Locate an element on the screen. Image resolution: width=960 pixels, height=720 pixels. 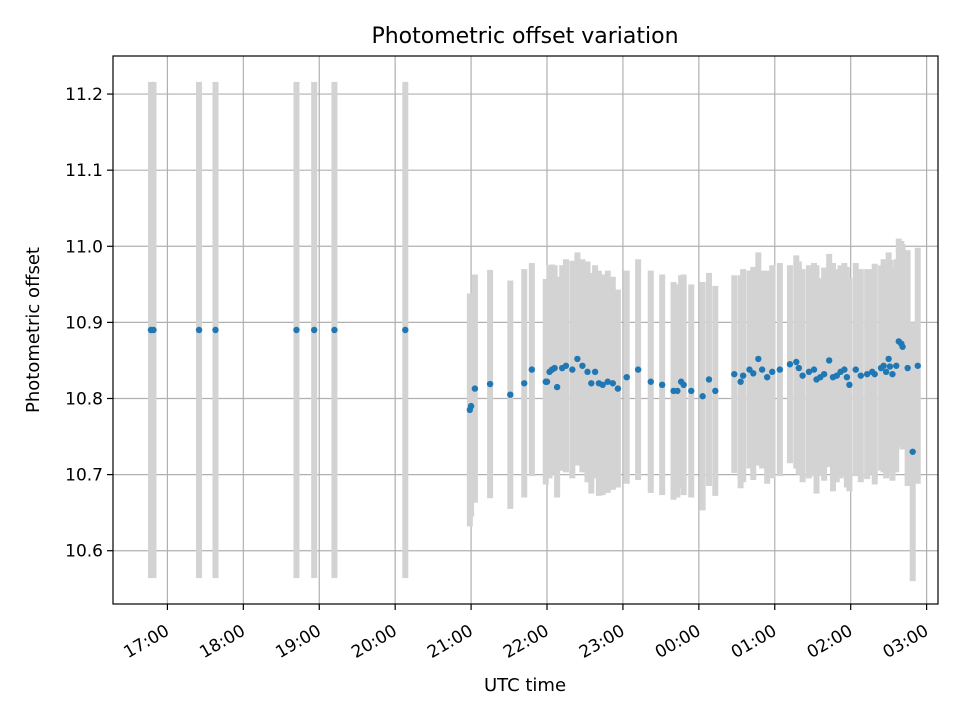
x-axis-label: UTC time is located at coordinates (525, 685).